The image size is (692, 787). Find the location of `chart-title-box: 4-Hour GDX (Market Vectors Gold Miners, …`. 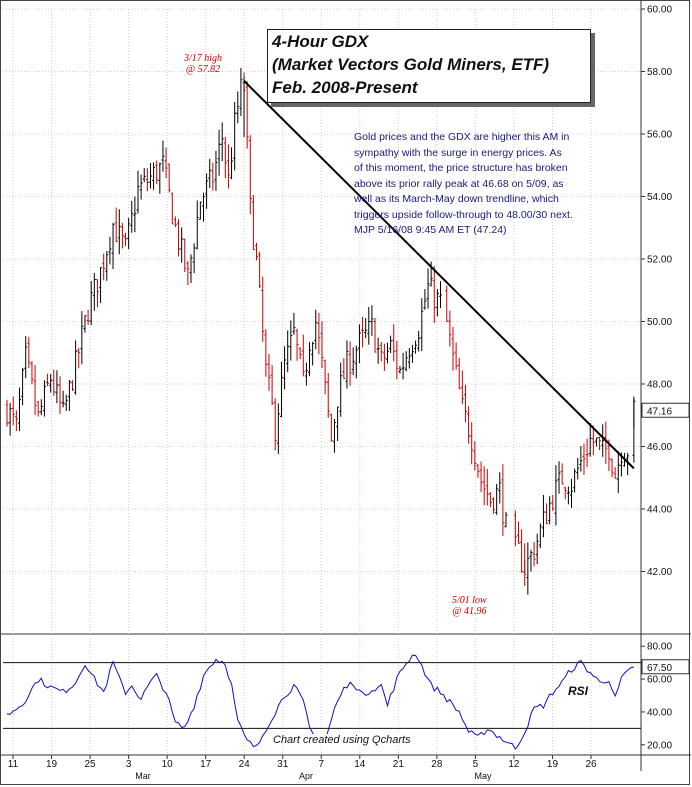

chart-title-box: 4-Hour GDX (Market Vectors Gold Miners, … is located at coordinates (429, 66).